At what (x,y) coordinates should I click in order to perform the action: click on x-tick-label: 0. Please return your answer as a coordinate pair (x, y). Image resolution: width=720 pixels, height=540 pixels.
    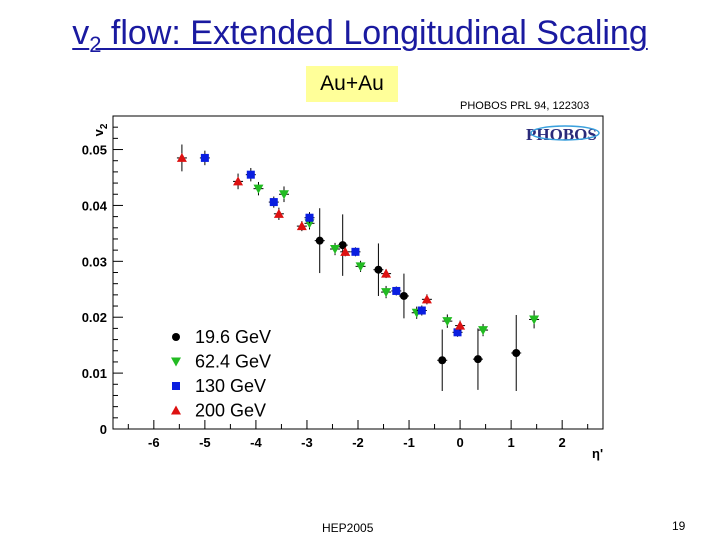
    Looking at the image, I should click on (459, 442).